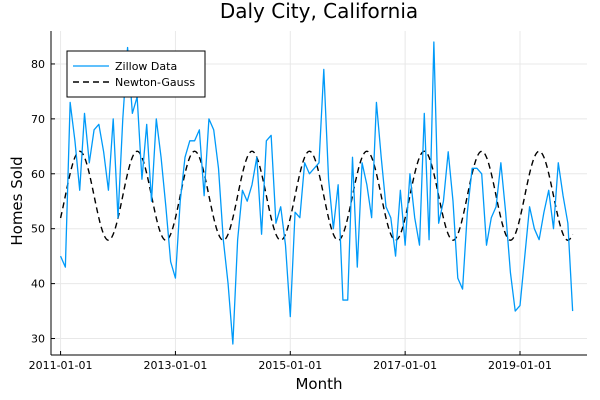 The height and width of the screenshot is (400, 600). What do you see at coordinates (38, 284) in the screenshot?
I see `y-tick-label: 40` at bounding box center [38, 284].